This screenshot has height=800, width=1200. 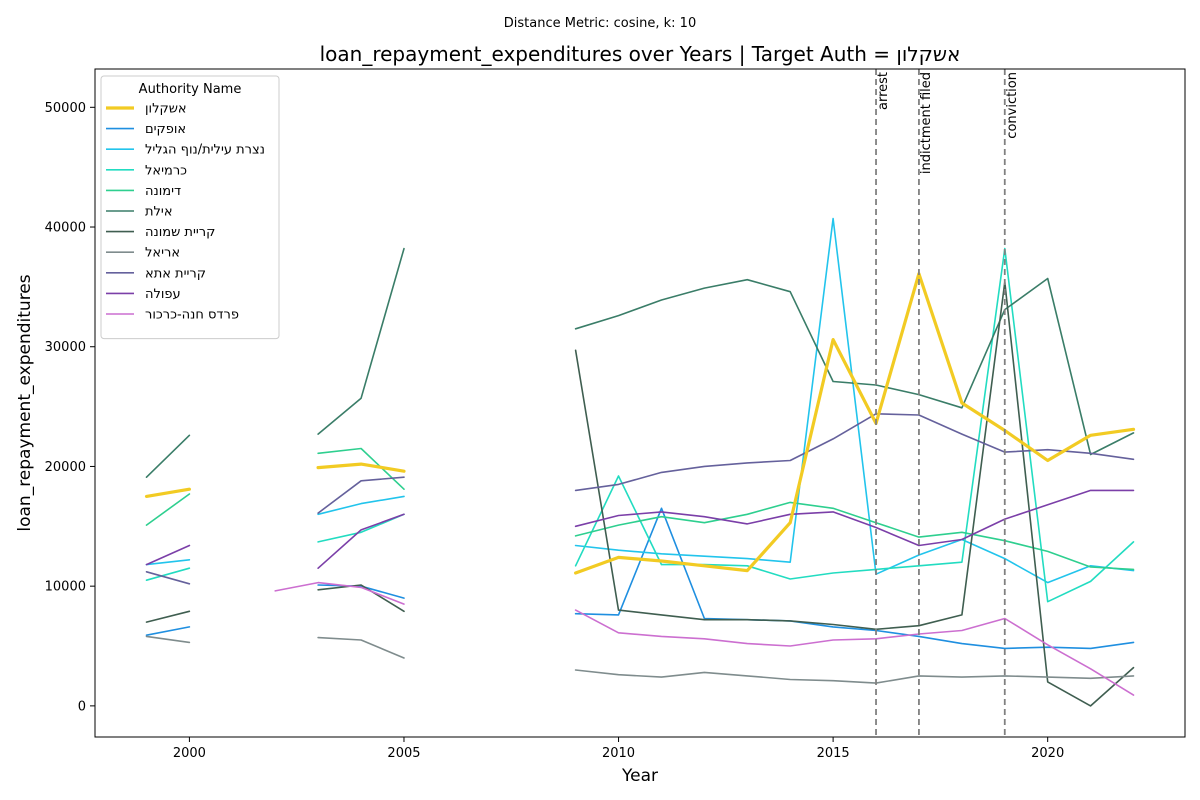 What do you see at coordinates (639, 776) in the screenshot?
I see `x-axis-label: Year` at bounding box center [639, 776].